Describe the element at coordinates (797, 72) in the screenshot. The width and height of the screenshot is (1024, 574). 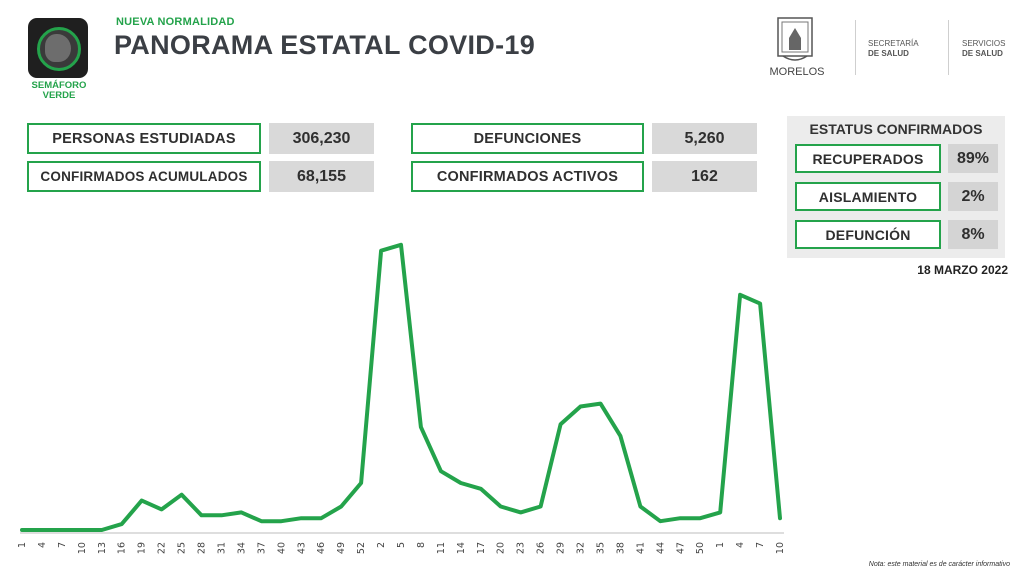
I see `state-label: MORELOS` at that location.